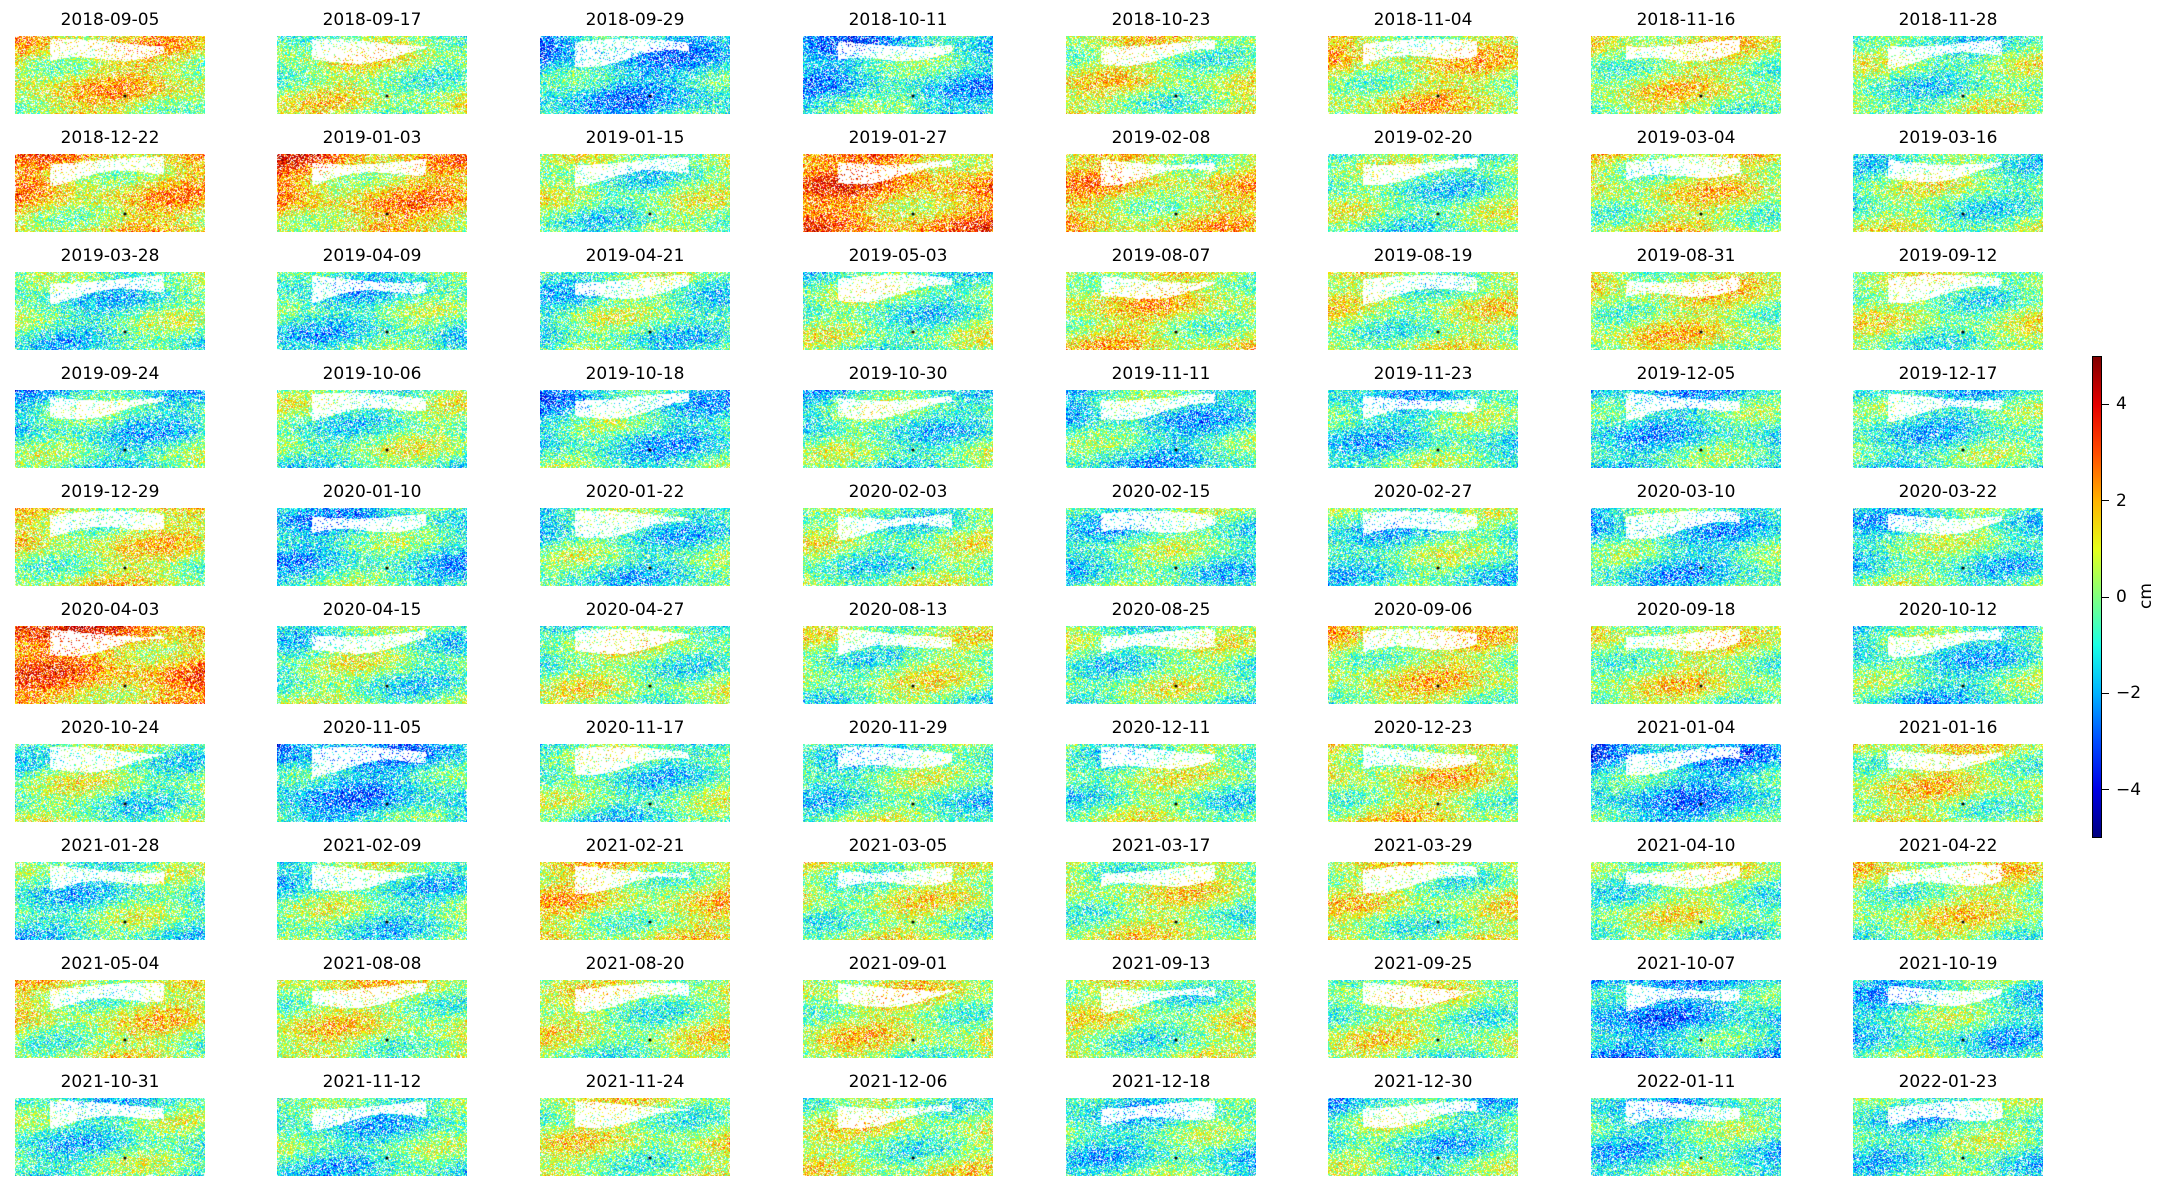  Describe the element at coordinates (1948, 728) in the screenshot. I see `panel-date-title: 2021-01-16` at that location.